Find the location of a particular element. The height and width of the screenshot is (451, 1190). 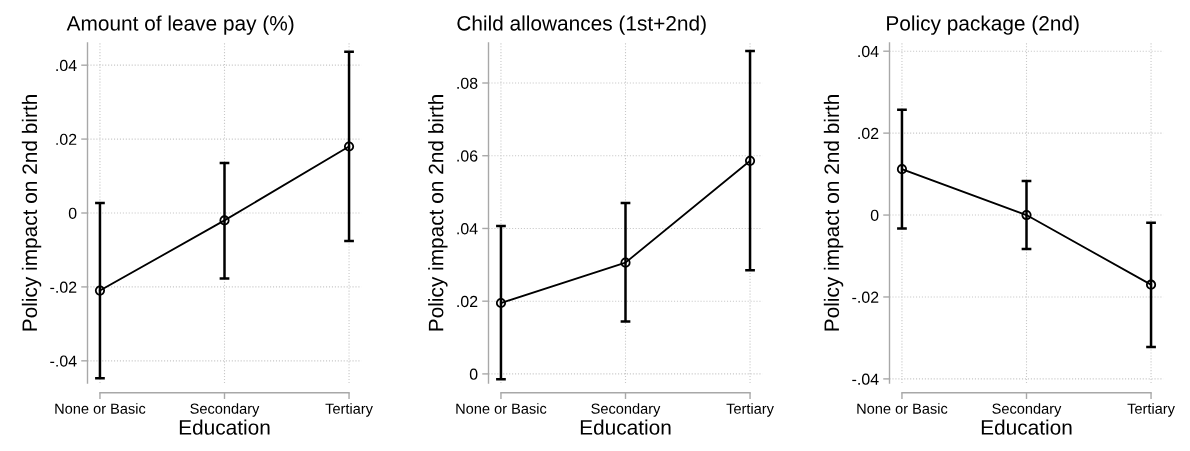

y-tick-label: .08 is located at coordinates (467, 83).